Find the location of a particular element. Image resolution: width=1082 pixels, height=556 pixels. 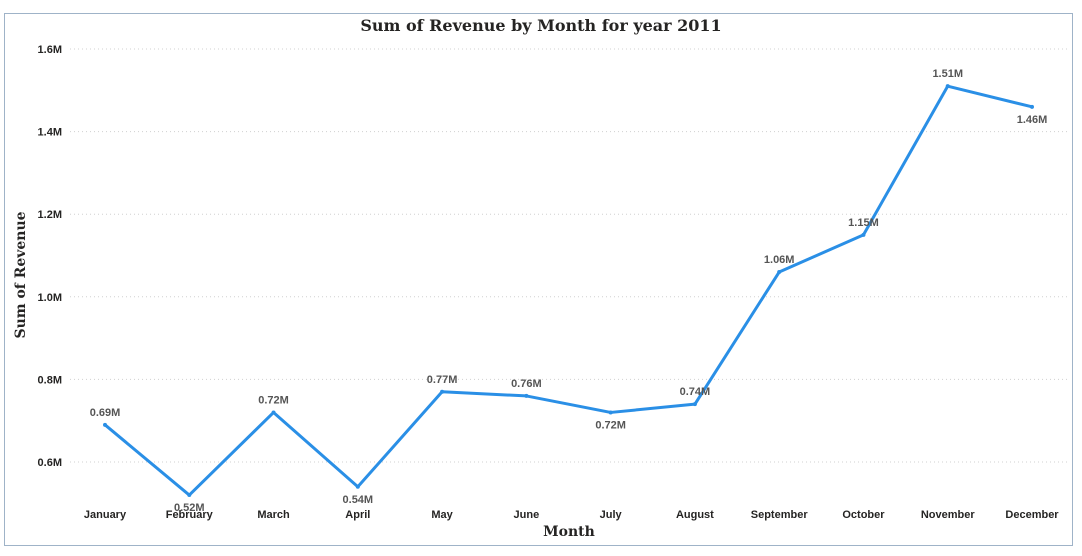

x-tick-label: July is located at coordinates (611, 515).